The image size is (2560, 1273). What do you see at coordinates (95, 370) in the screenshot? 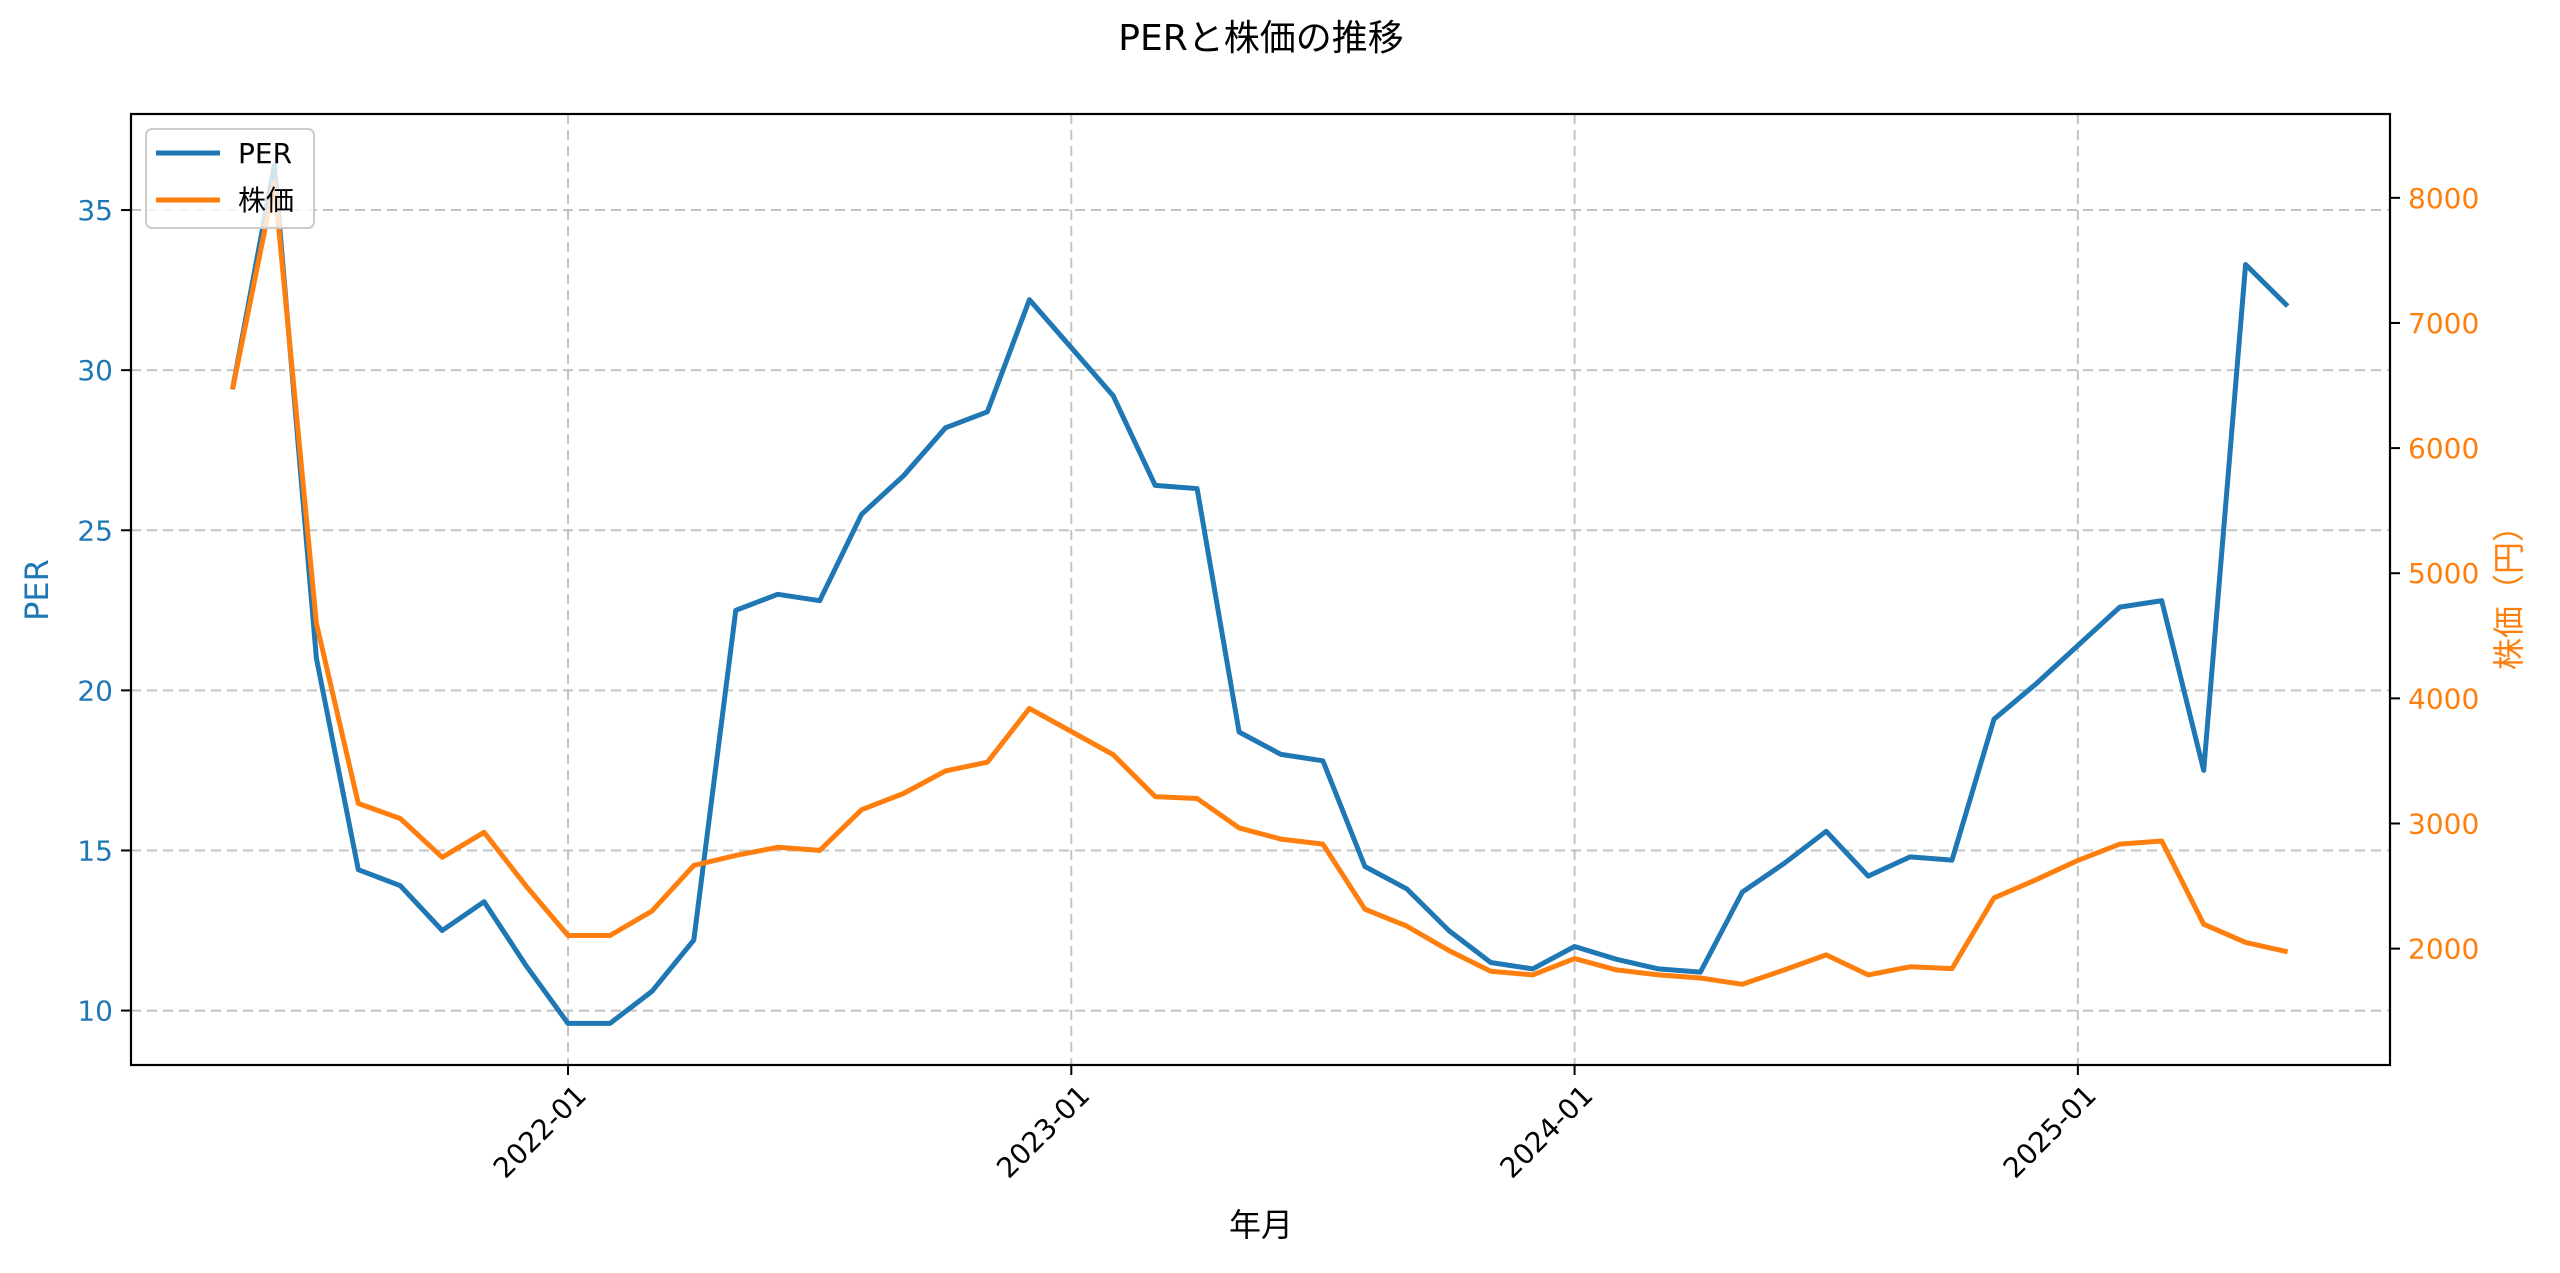
I see `left-tick-label: 30` at bounding box center [95, 370].